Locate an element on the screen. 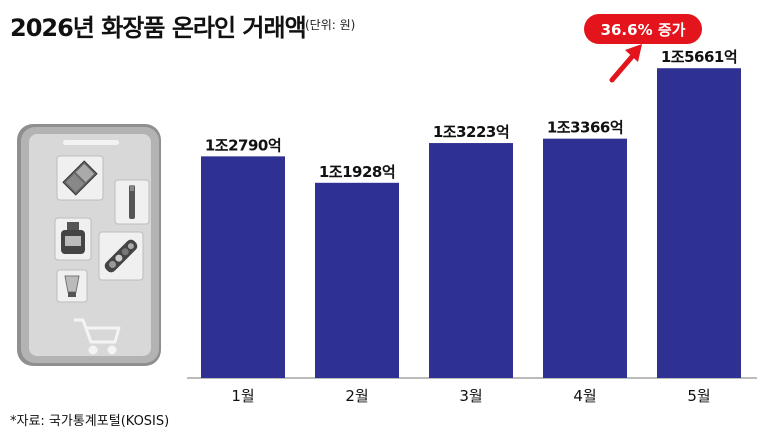  lip-liner-icon is located at coordinates (132, 202).